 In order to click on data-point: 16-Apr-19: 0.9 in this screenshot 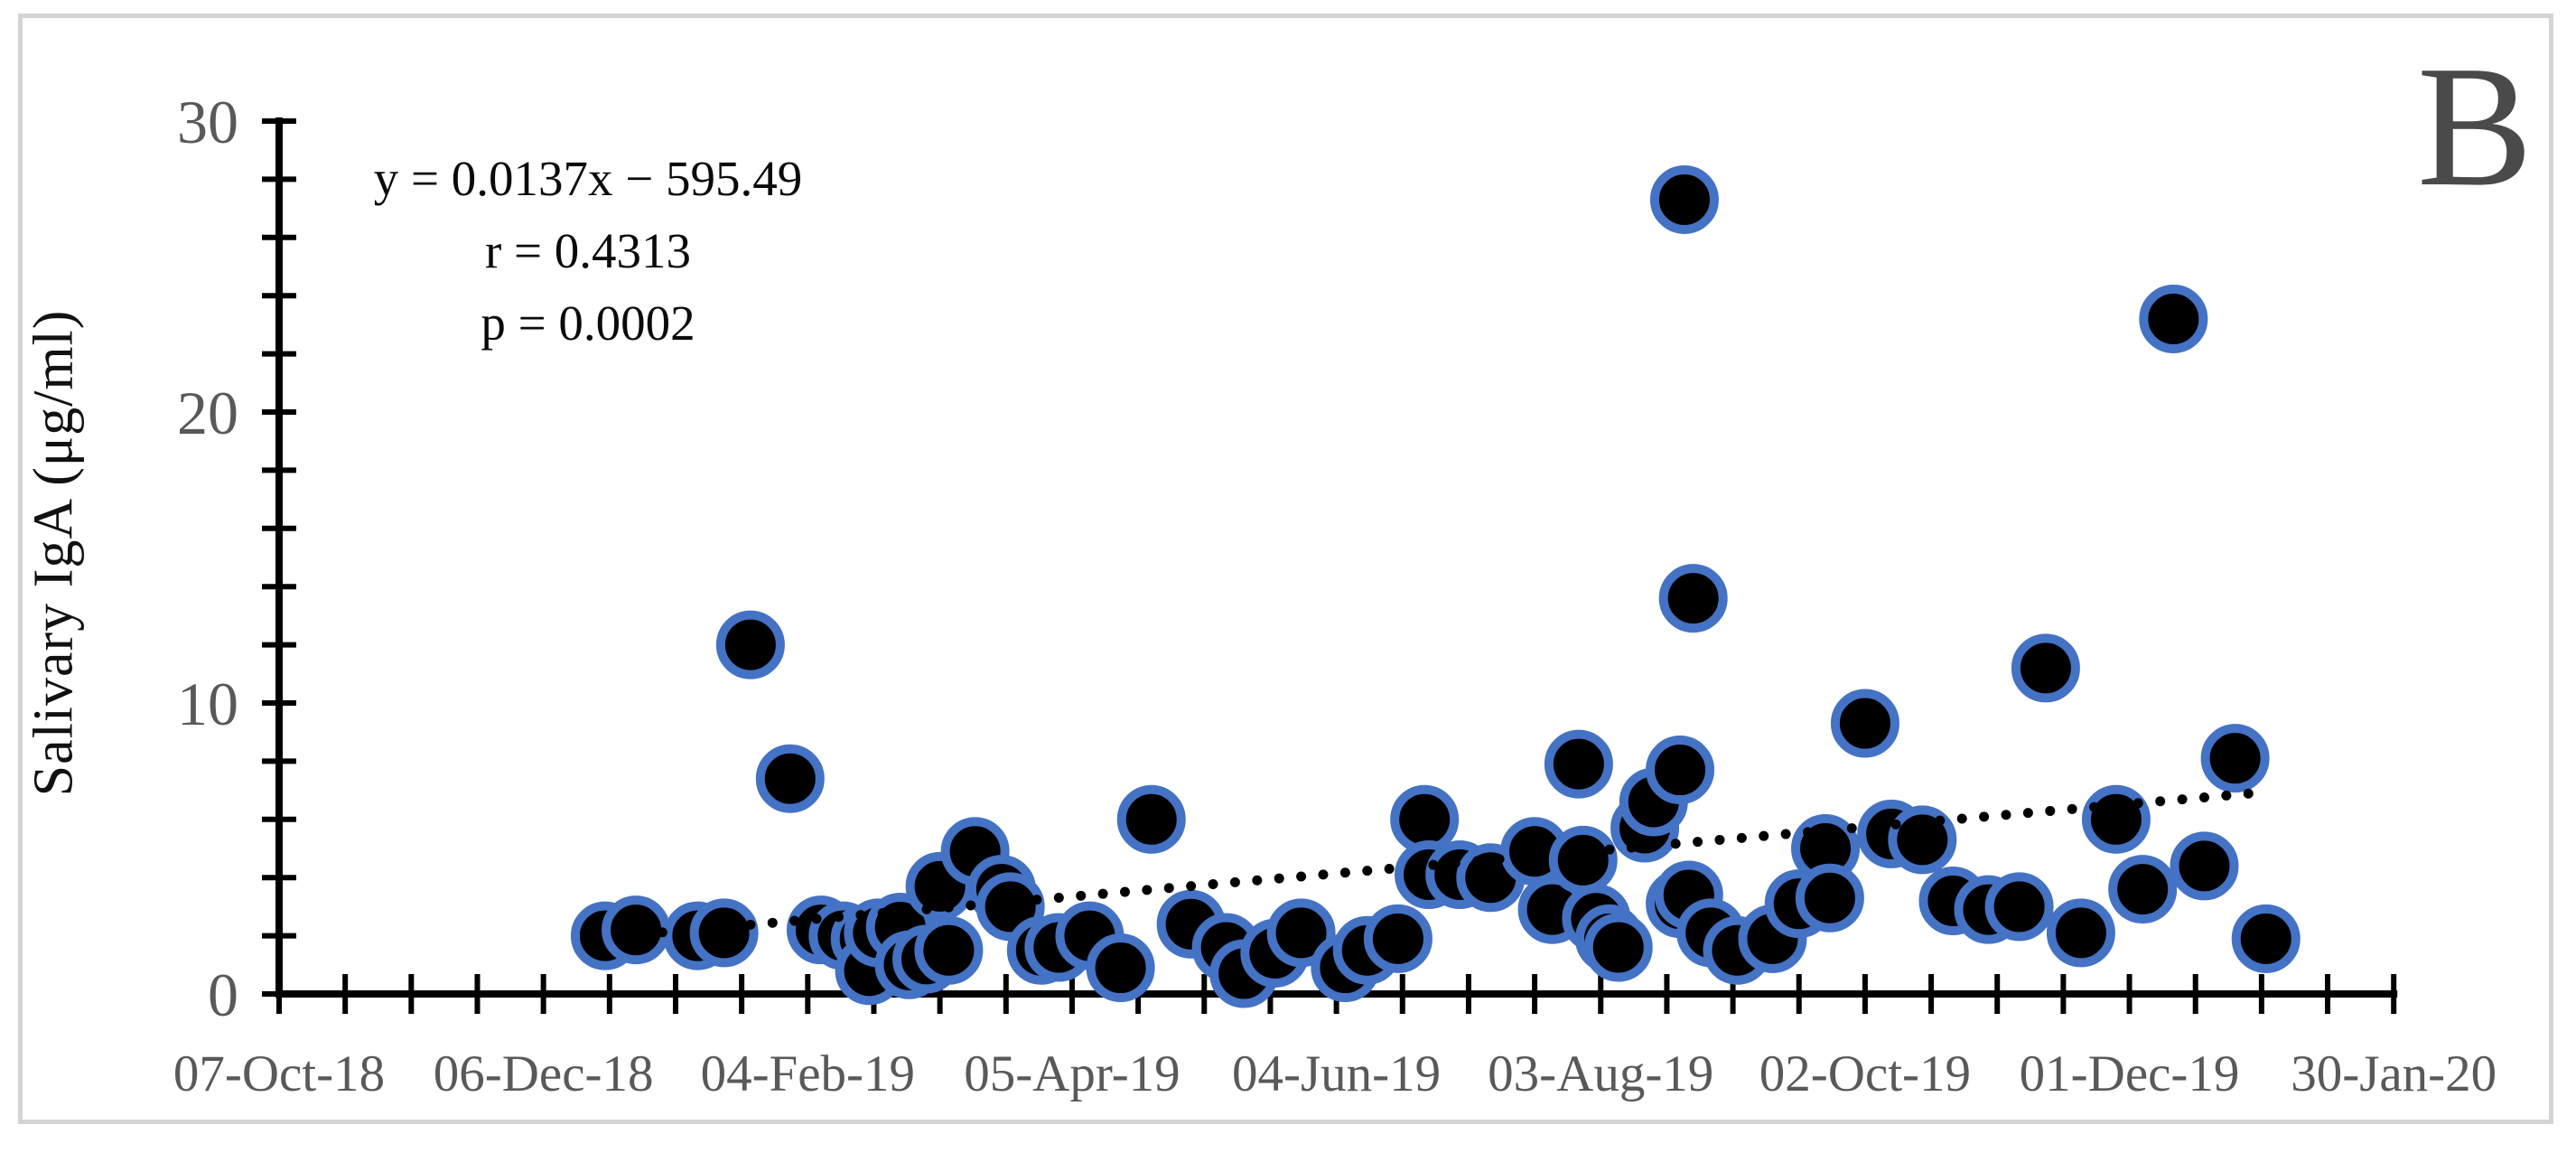, I will do `click(1120, 968)`.